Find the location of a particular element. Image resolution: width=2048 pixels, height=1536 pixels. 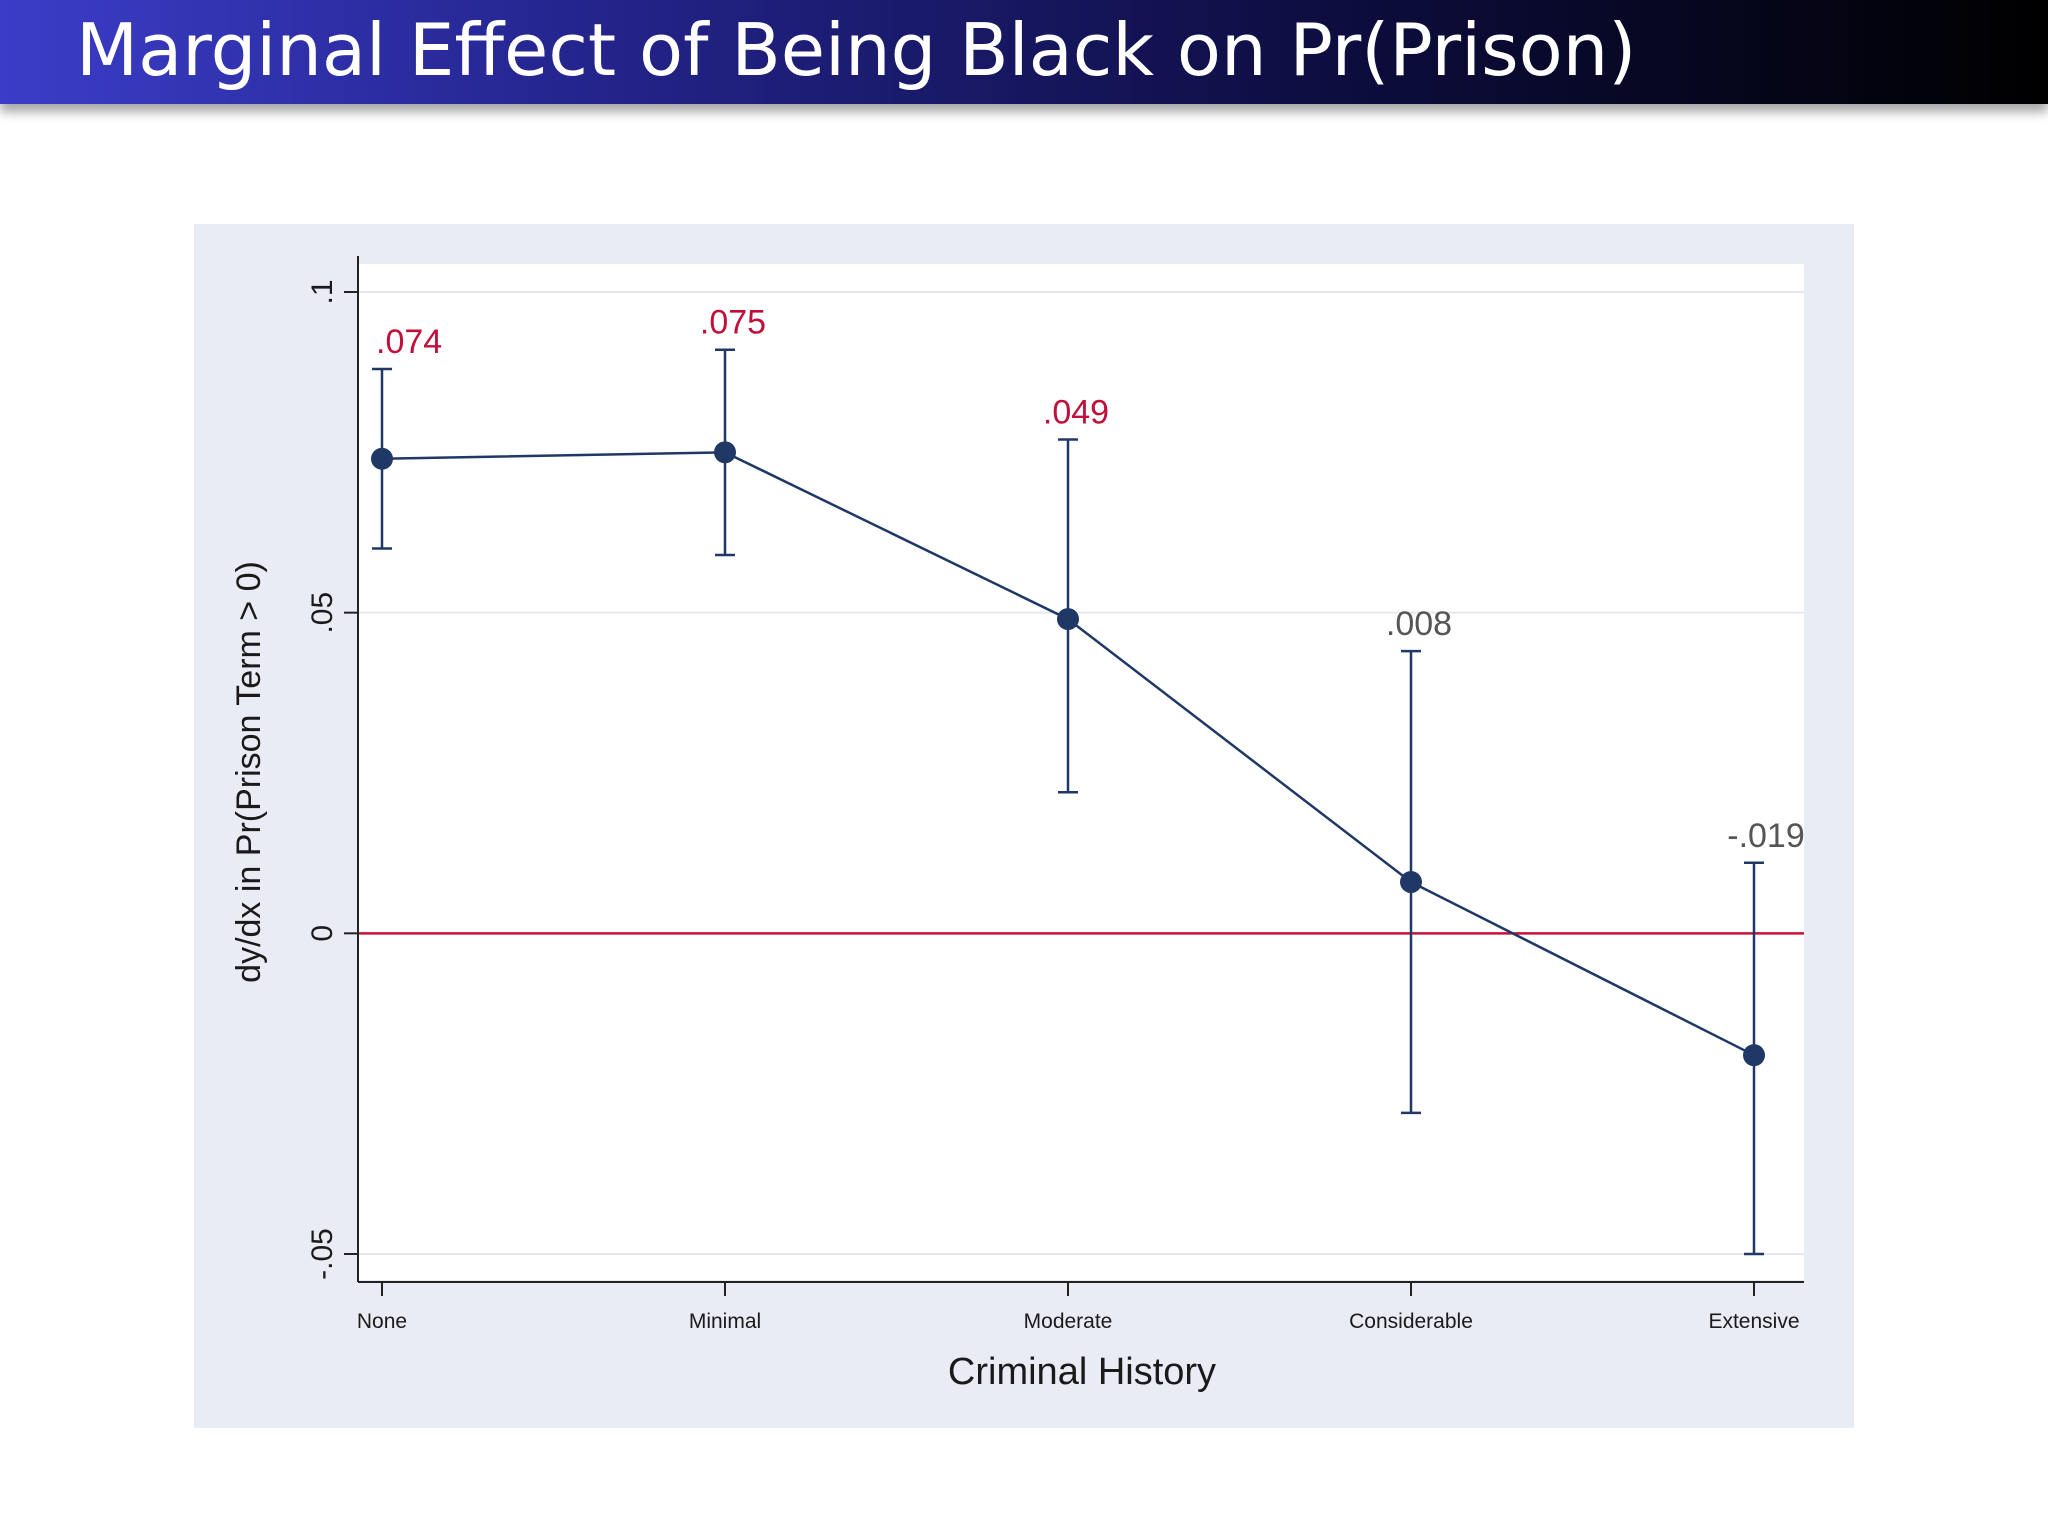

y-tick-label: .1 is located at coordinates (322, 291).